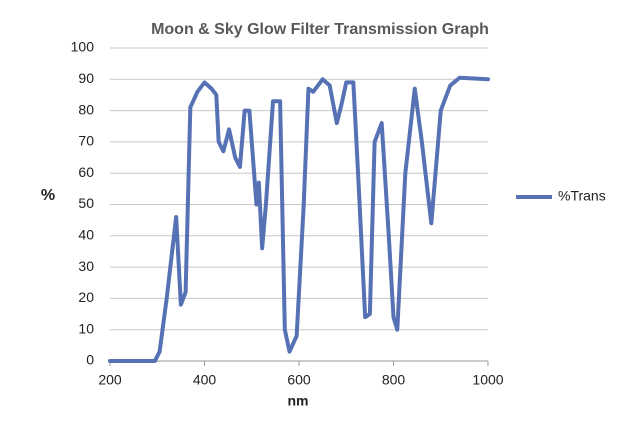 The height and width of the screenshot is (429, 640). Describe the element at coordinates (299, 380) in the screenshot. I see `x-tick-label: 600` at that location.